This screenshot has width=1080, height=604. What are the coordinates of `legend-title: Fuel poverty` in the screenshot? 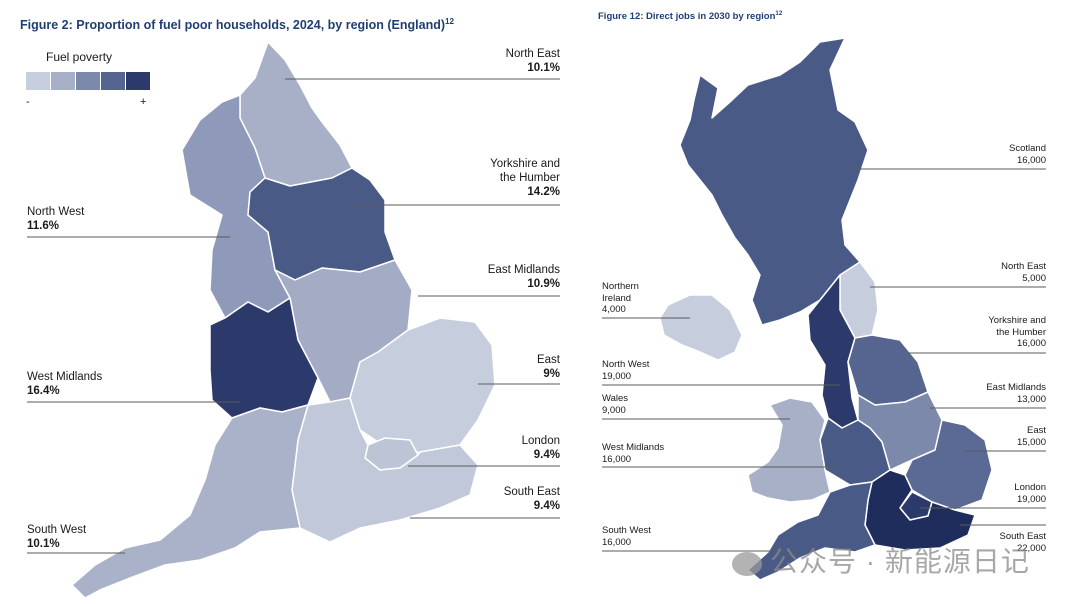 It's located at (79, 57).